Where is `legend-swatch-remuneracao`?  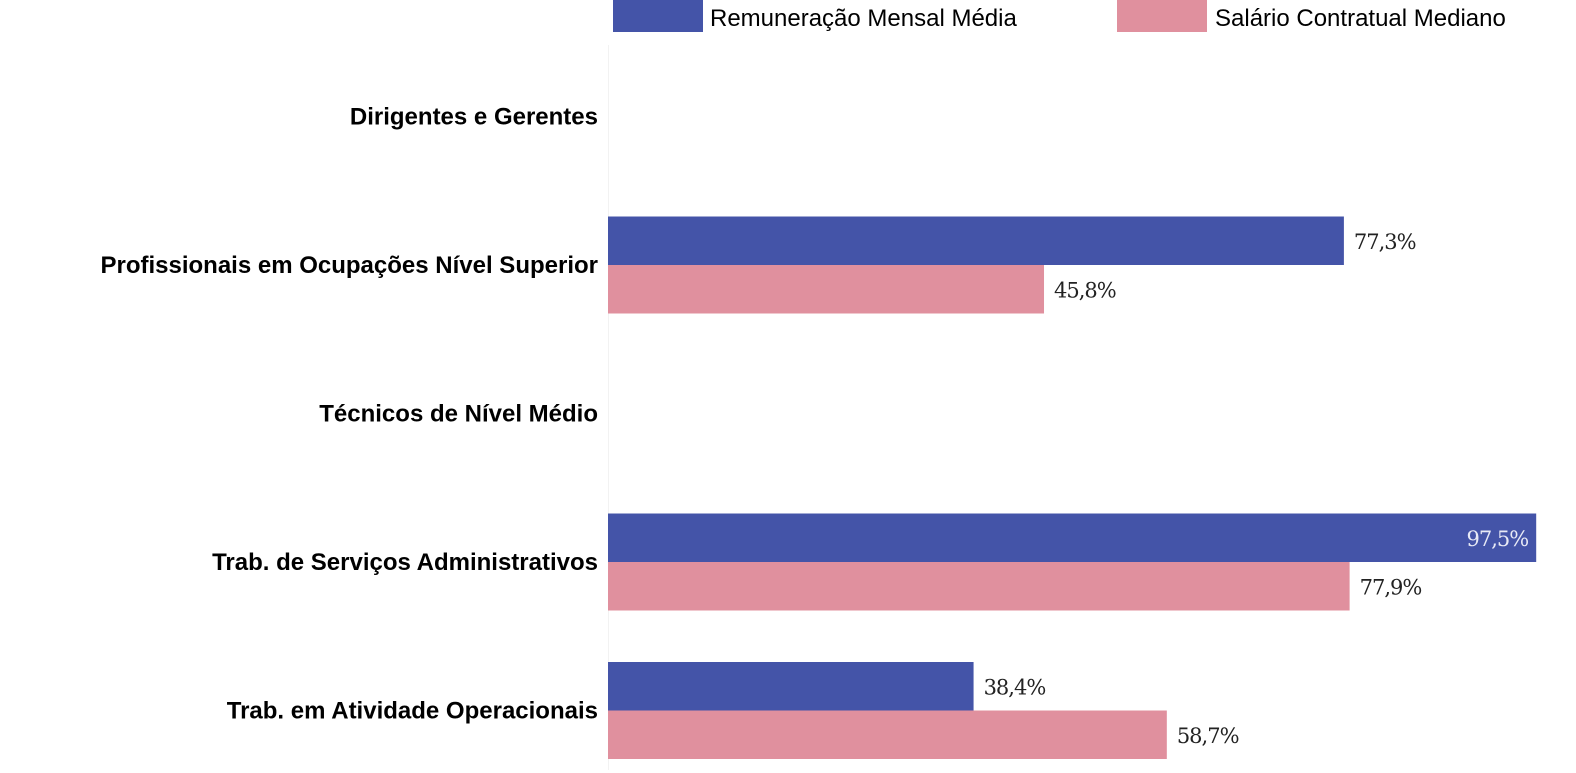
legend-swatch-remuneracao is located at coordinates (658, 16).